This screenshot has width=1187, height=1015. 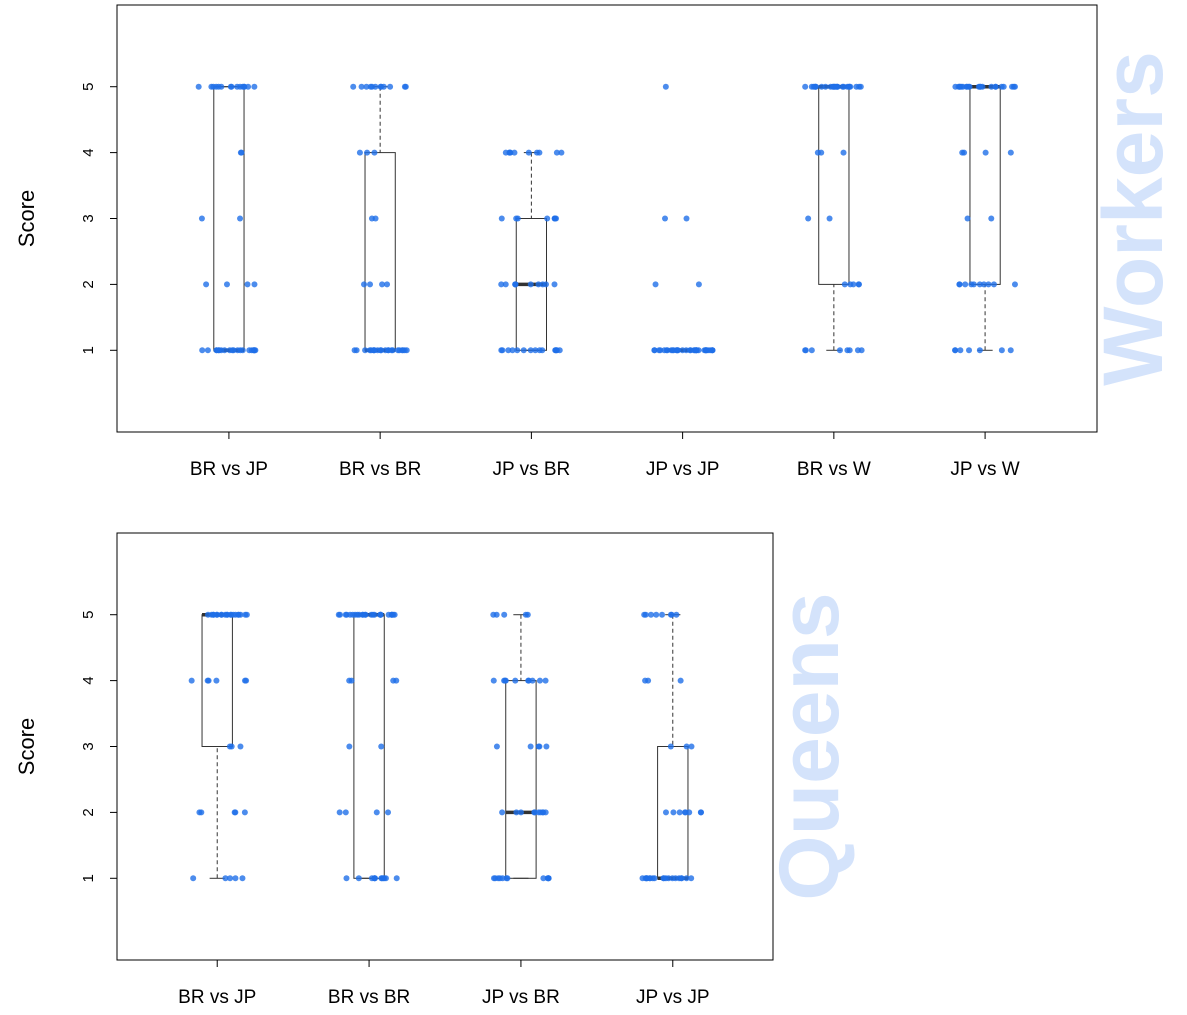 I want to click on y-tick-label: 4, so click(x=88, y=152).